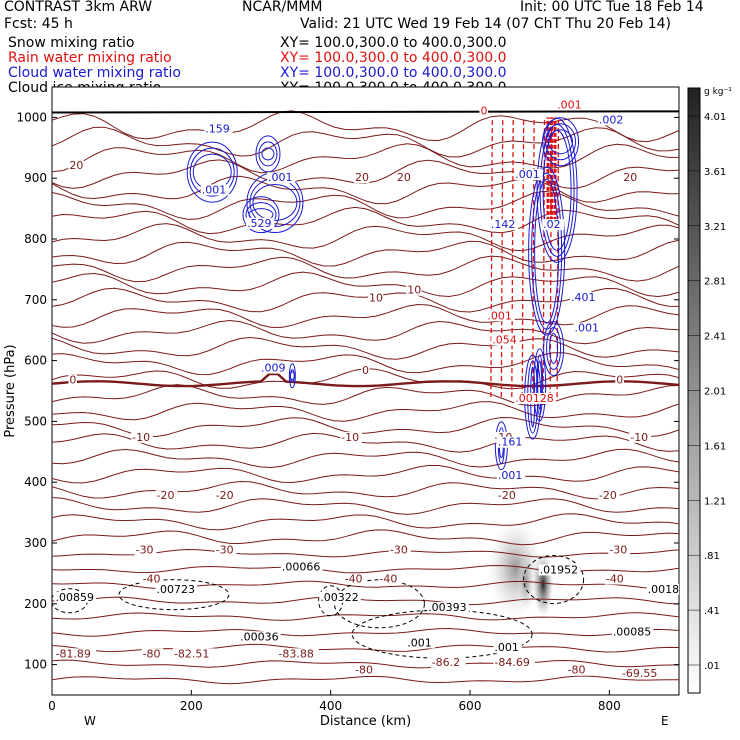 The image size is (740, 740). I want to click on rain-label: .001, so click(569, 104).